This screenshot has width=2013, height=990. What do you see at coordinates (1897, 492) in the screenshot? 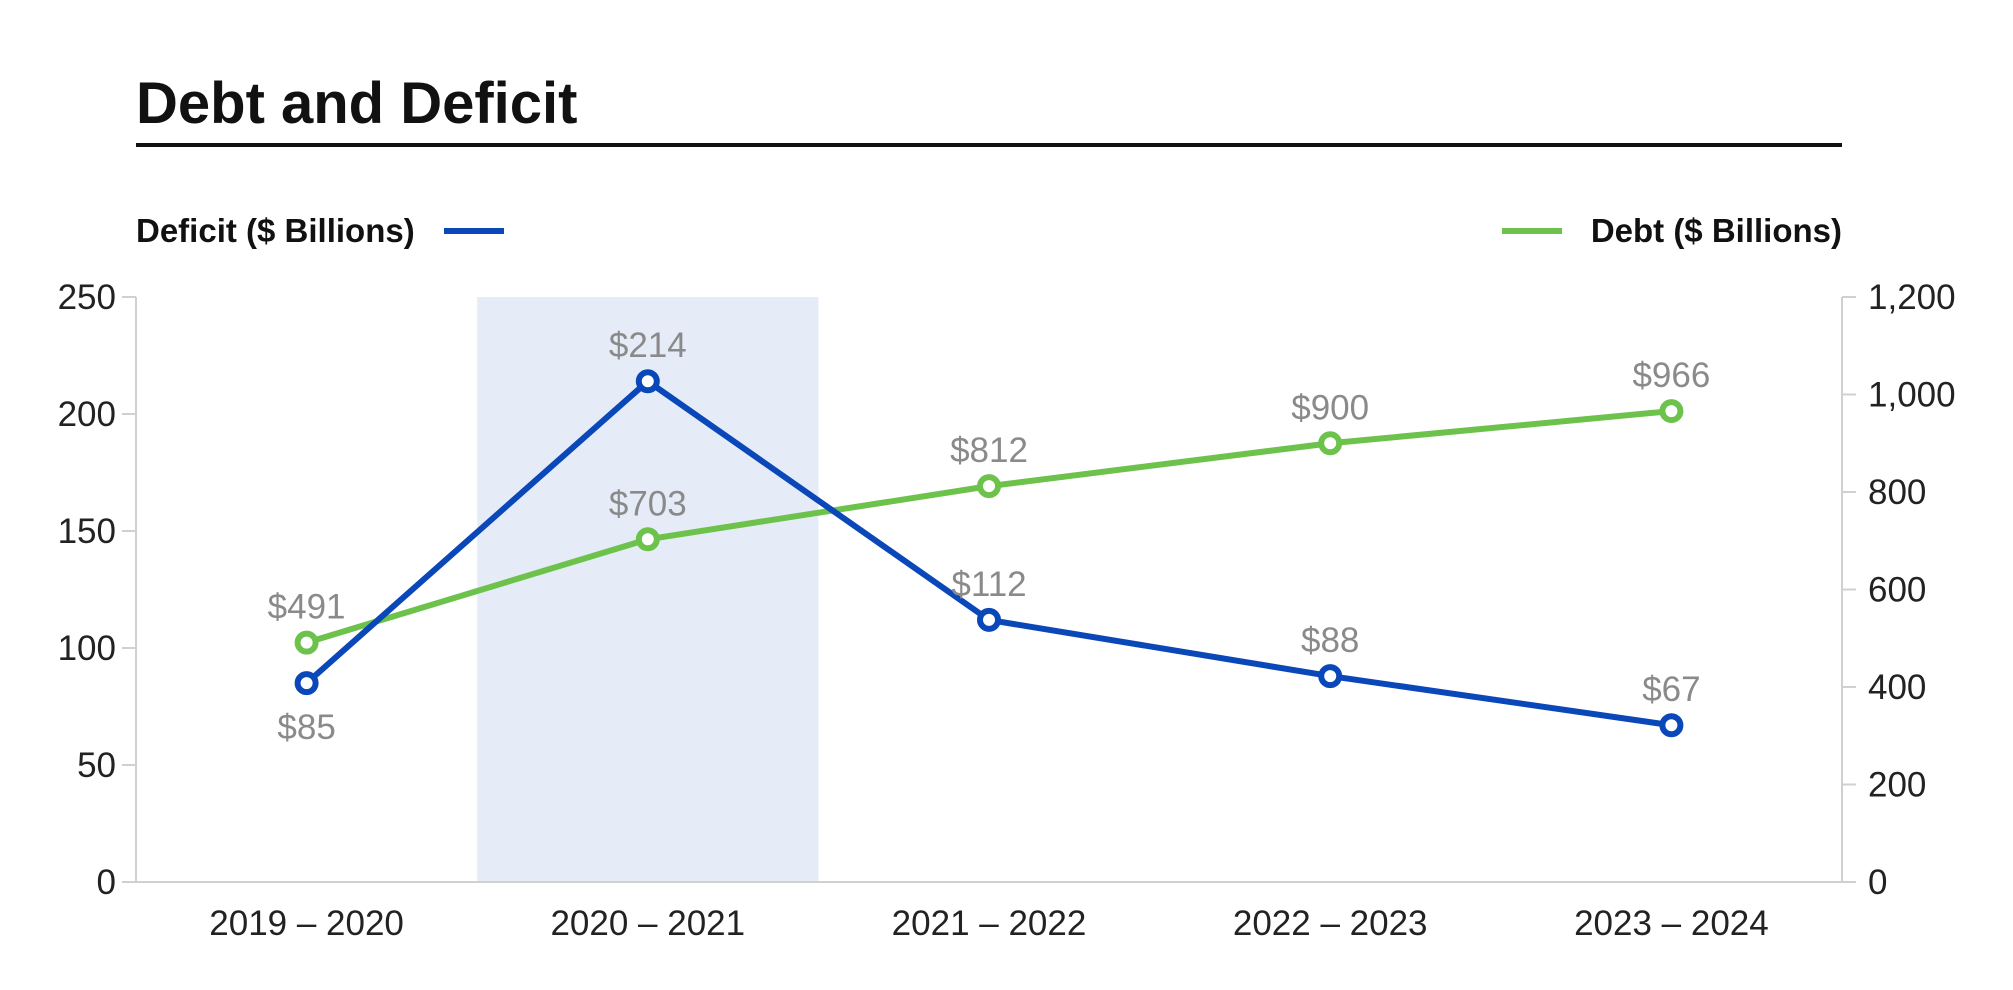
I see `y-right-tick-label: 800` at bounding box center [1897, 492].